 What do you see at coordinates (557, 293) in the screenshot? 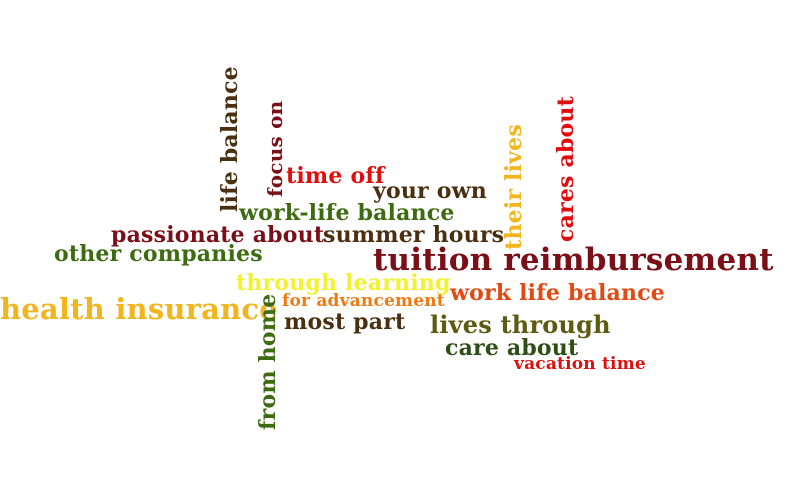
I see `word-work-life-balance: work life balance` at bounding box center [557, 293].